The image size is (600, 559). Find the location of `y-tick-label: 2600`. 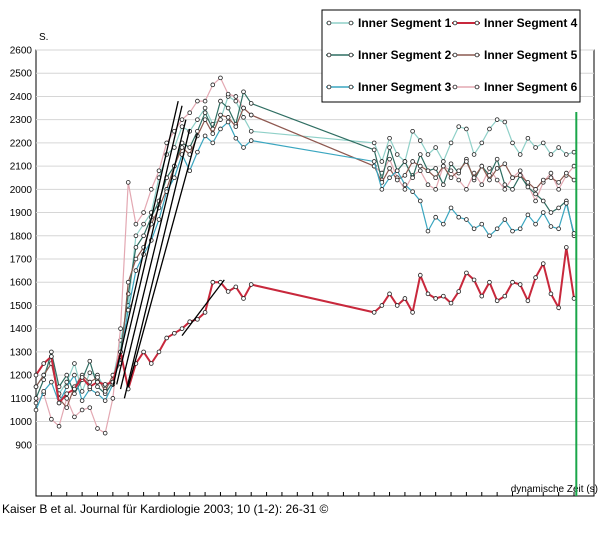

y-tick-label: 2600 is located at coordinates (21, 51).